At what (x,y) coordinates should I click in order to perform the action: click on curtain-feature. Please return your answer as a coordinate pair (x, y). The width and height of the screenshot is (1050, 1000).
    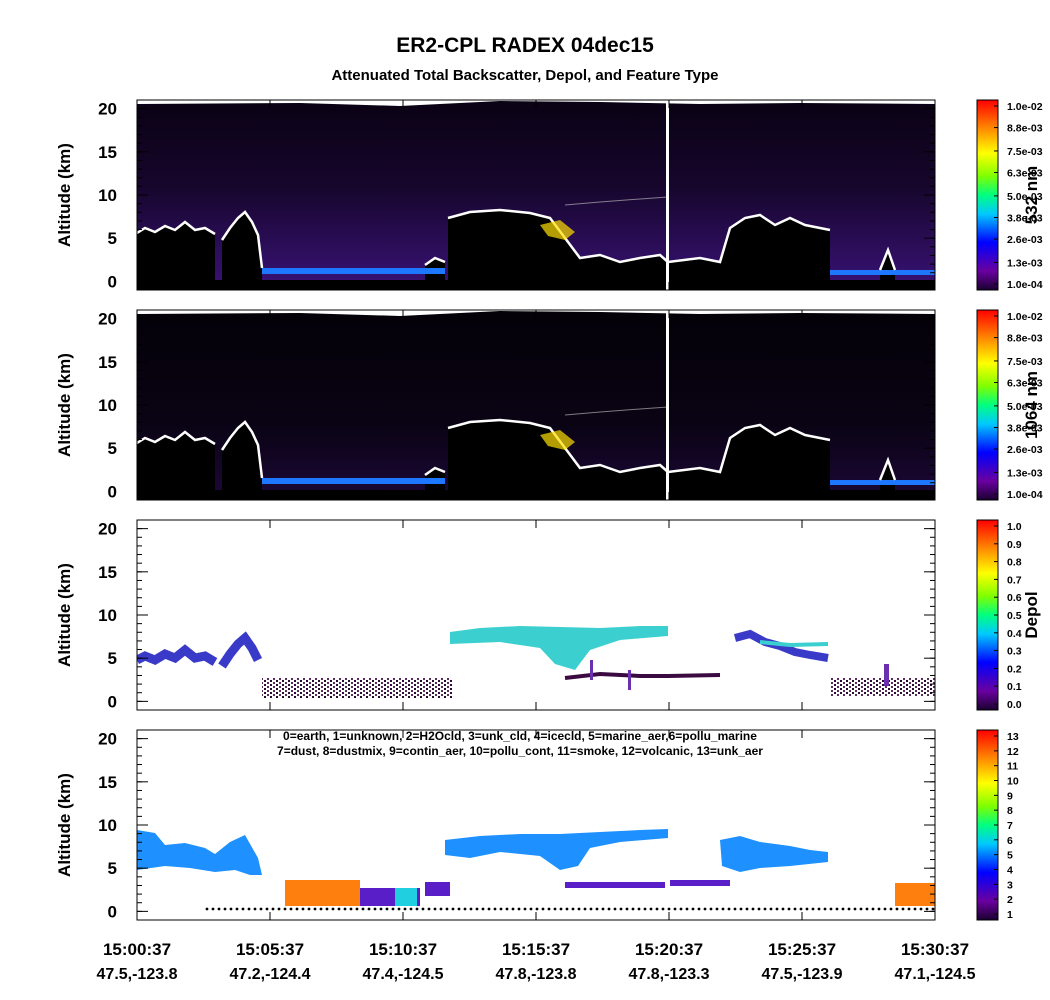
    Looking at the image, I should click on (536, 870).